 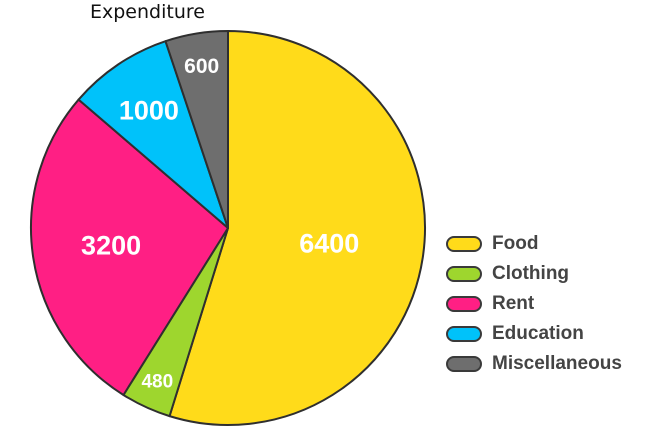 I want to click on legend-item-education: Education, so click(x=534, y=334).